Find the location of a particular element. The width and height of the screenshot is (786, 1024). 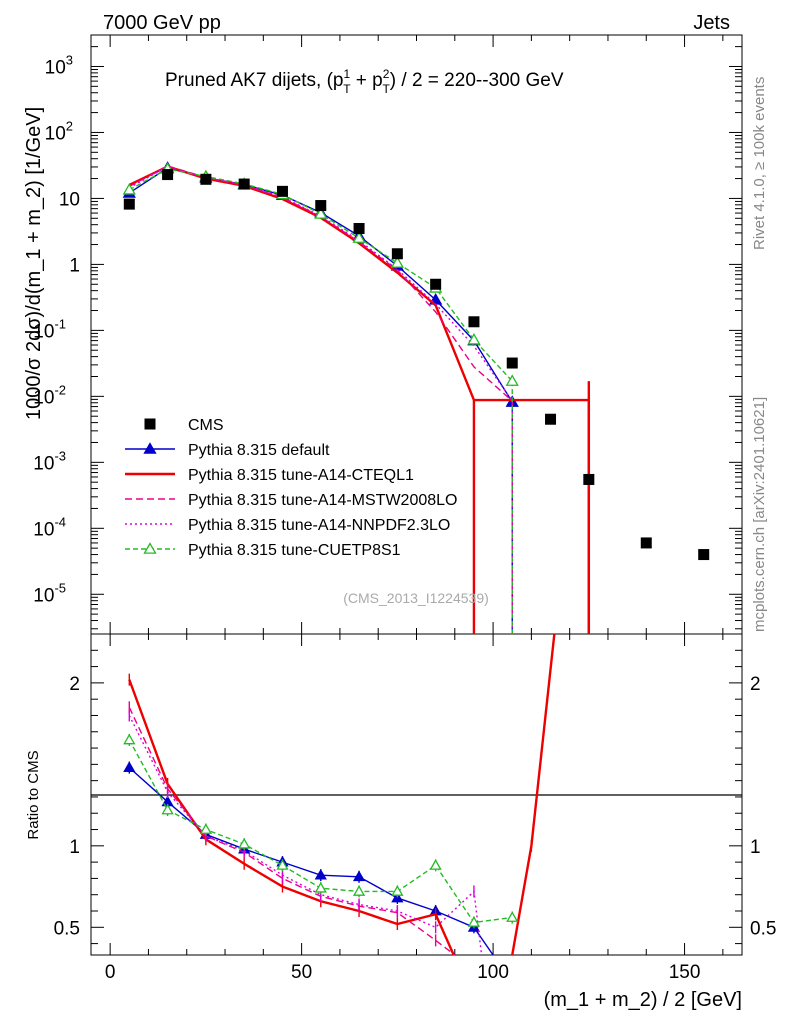

legend-label-3: Pythia 8.315 tune-A14-NNPDF2.3LO is located at coordinates (319, 525).